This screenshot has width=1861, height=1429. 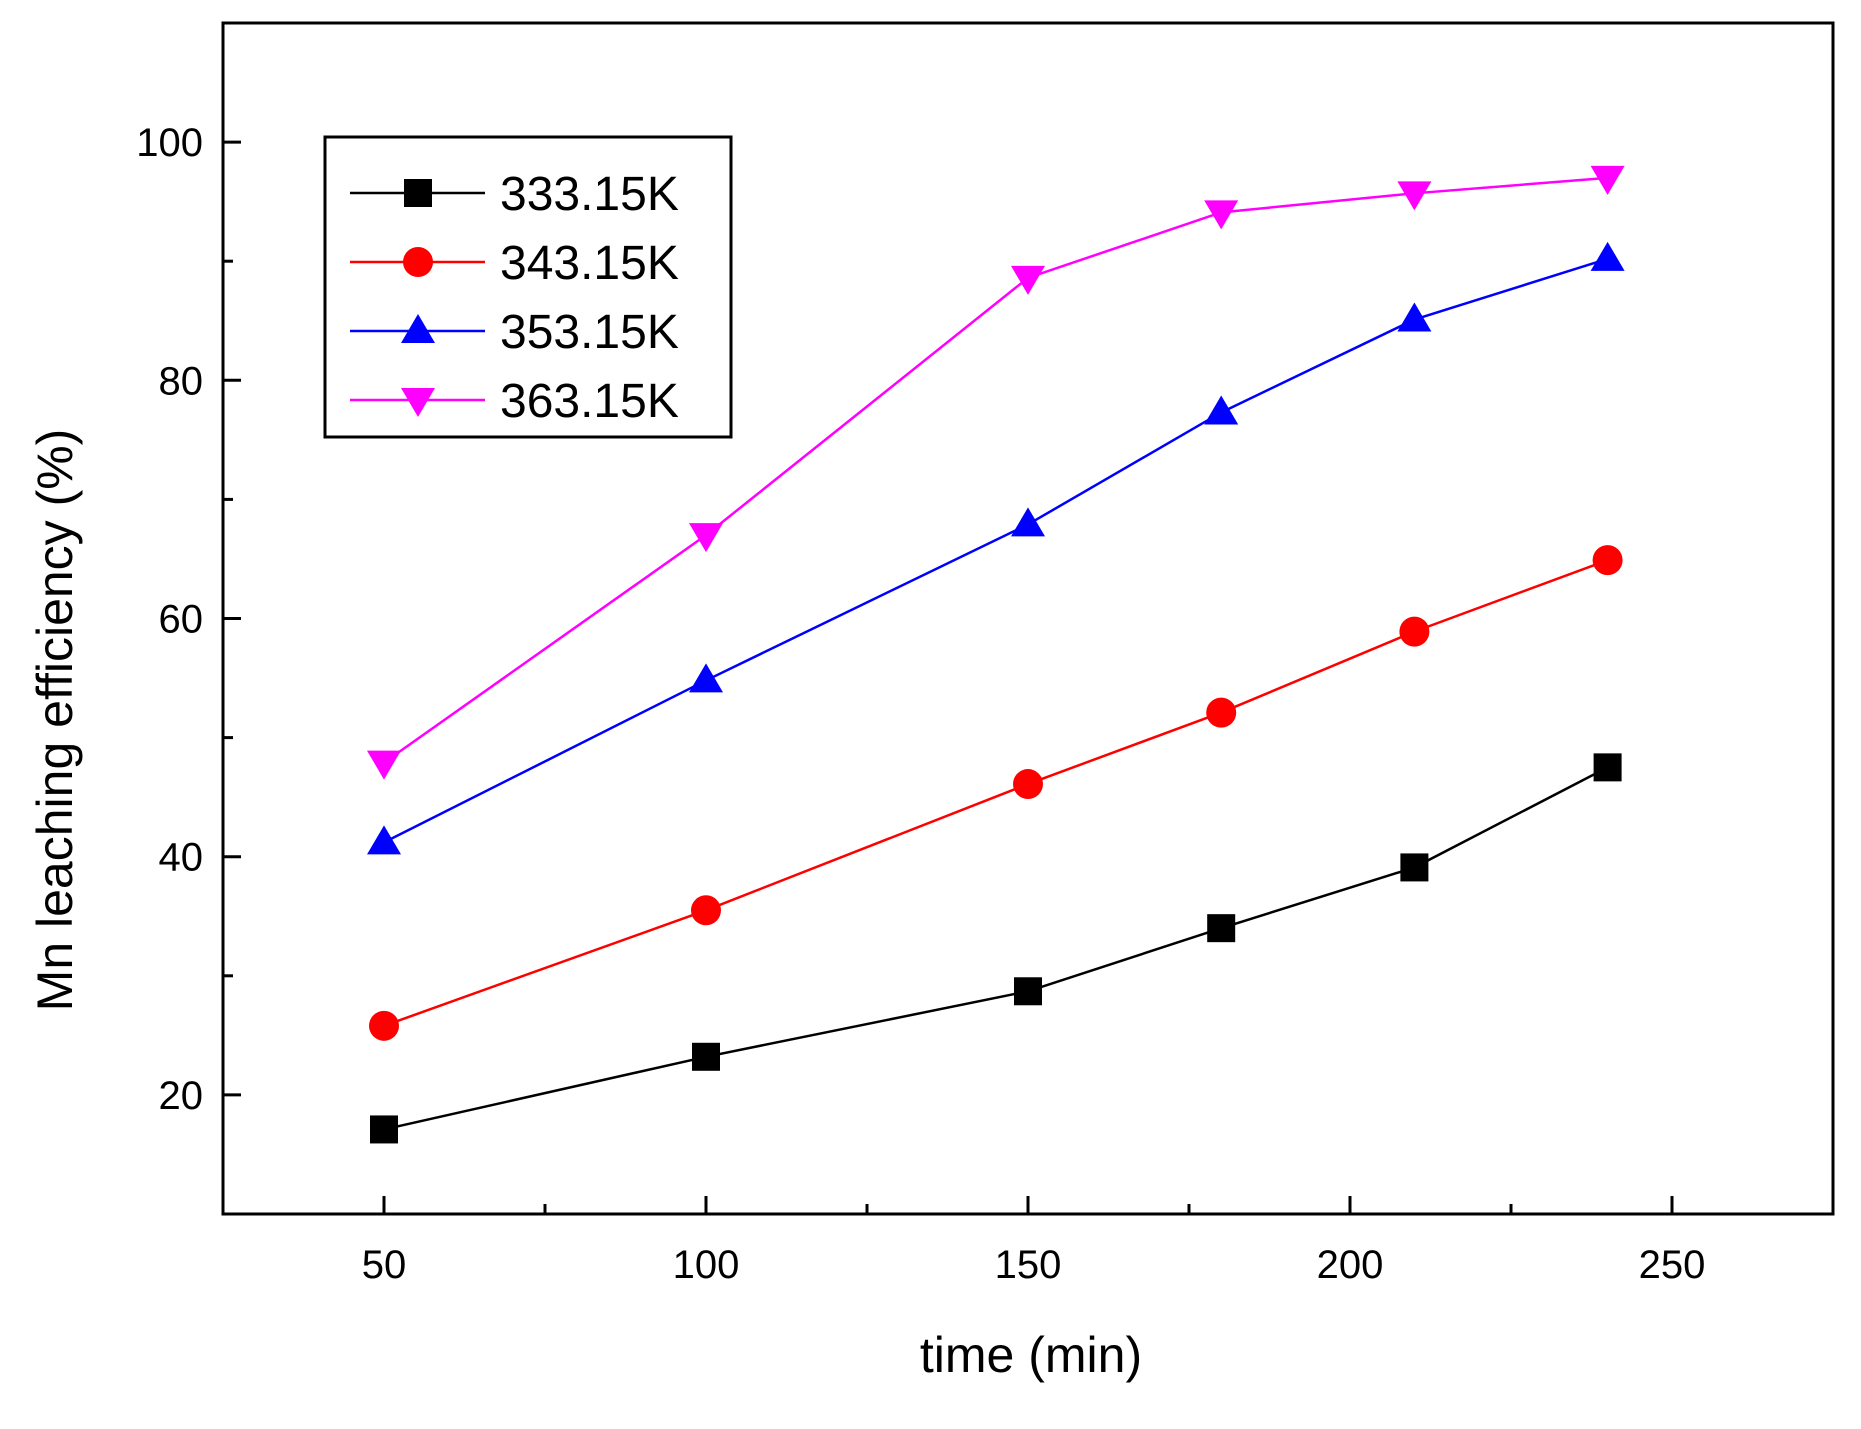 I want to click on legend-label: 343.15K, so click(x=589, y=263).